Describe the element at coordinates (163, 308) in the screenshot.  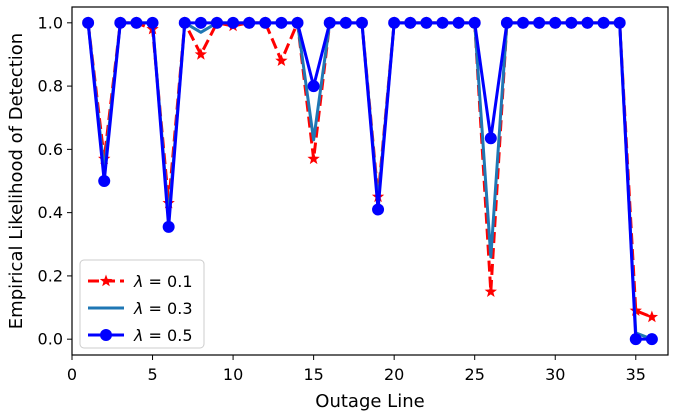
I see `legend-label: λ = 0.3` at that location.